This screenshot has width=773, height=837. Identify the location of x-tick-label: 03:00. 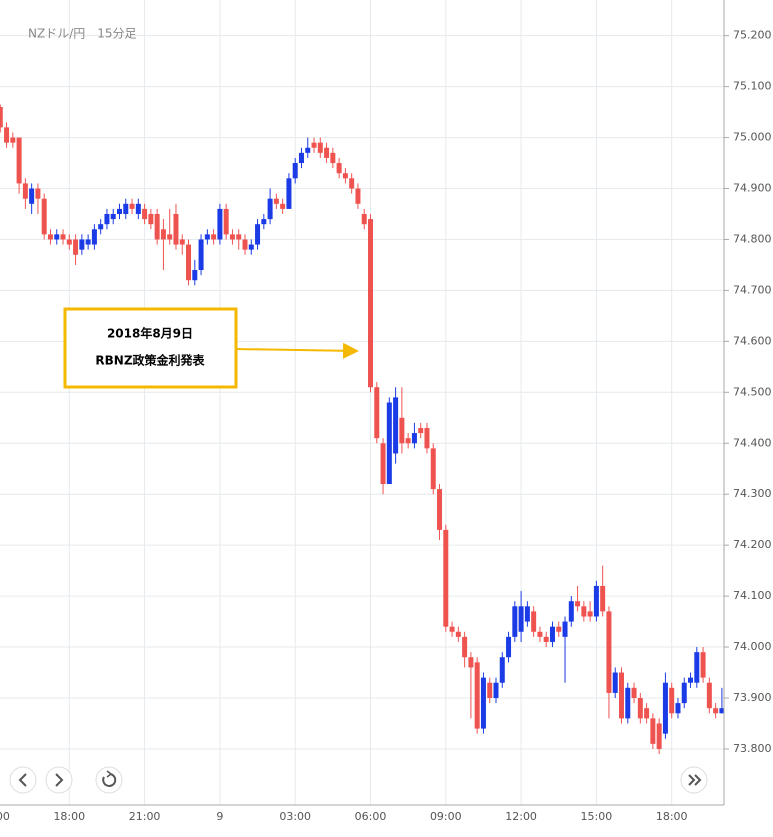
(295, 816).